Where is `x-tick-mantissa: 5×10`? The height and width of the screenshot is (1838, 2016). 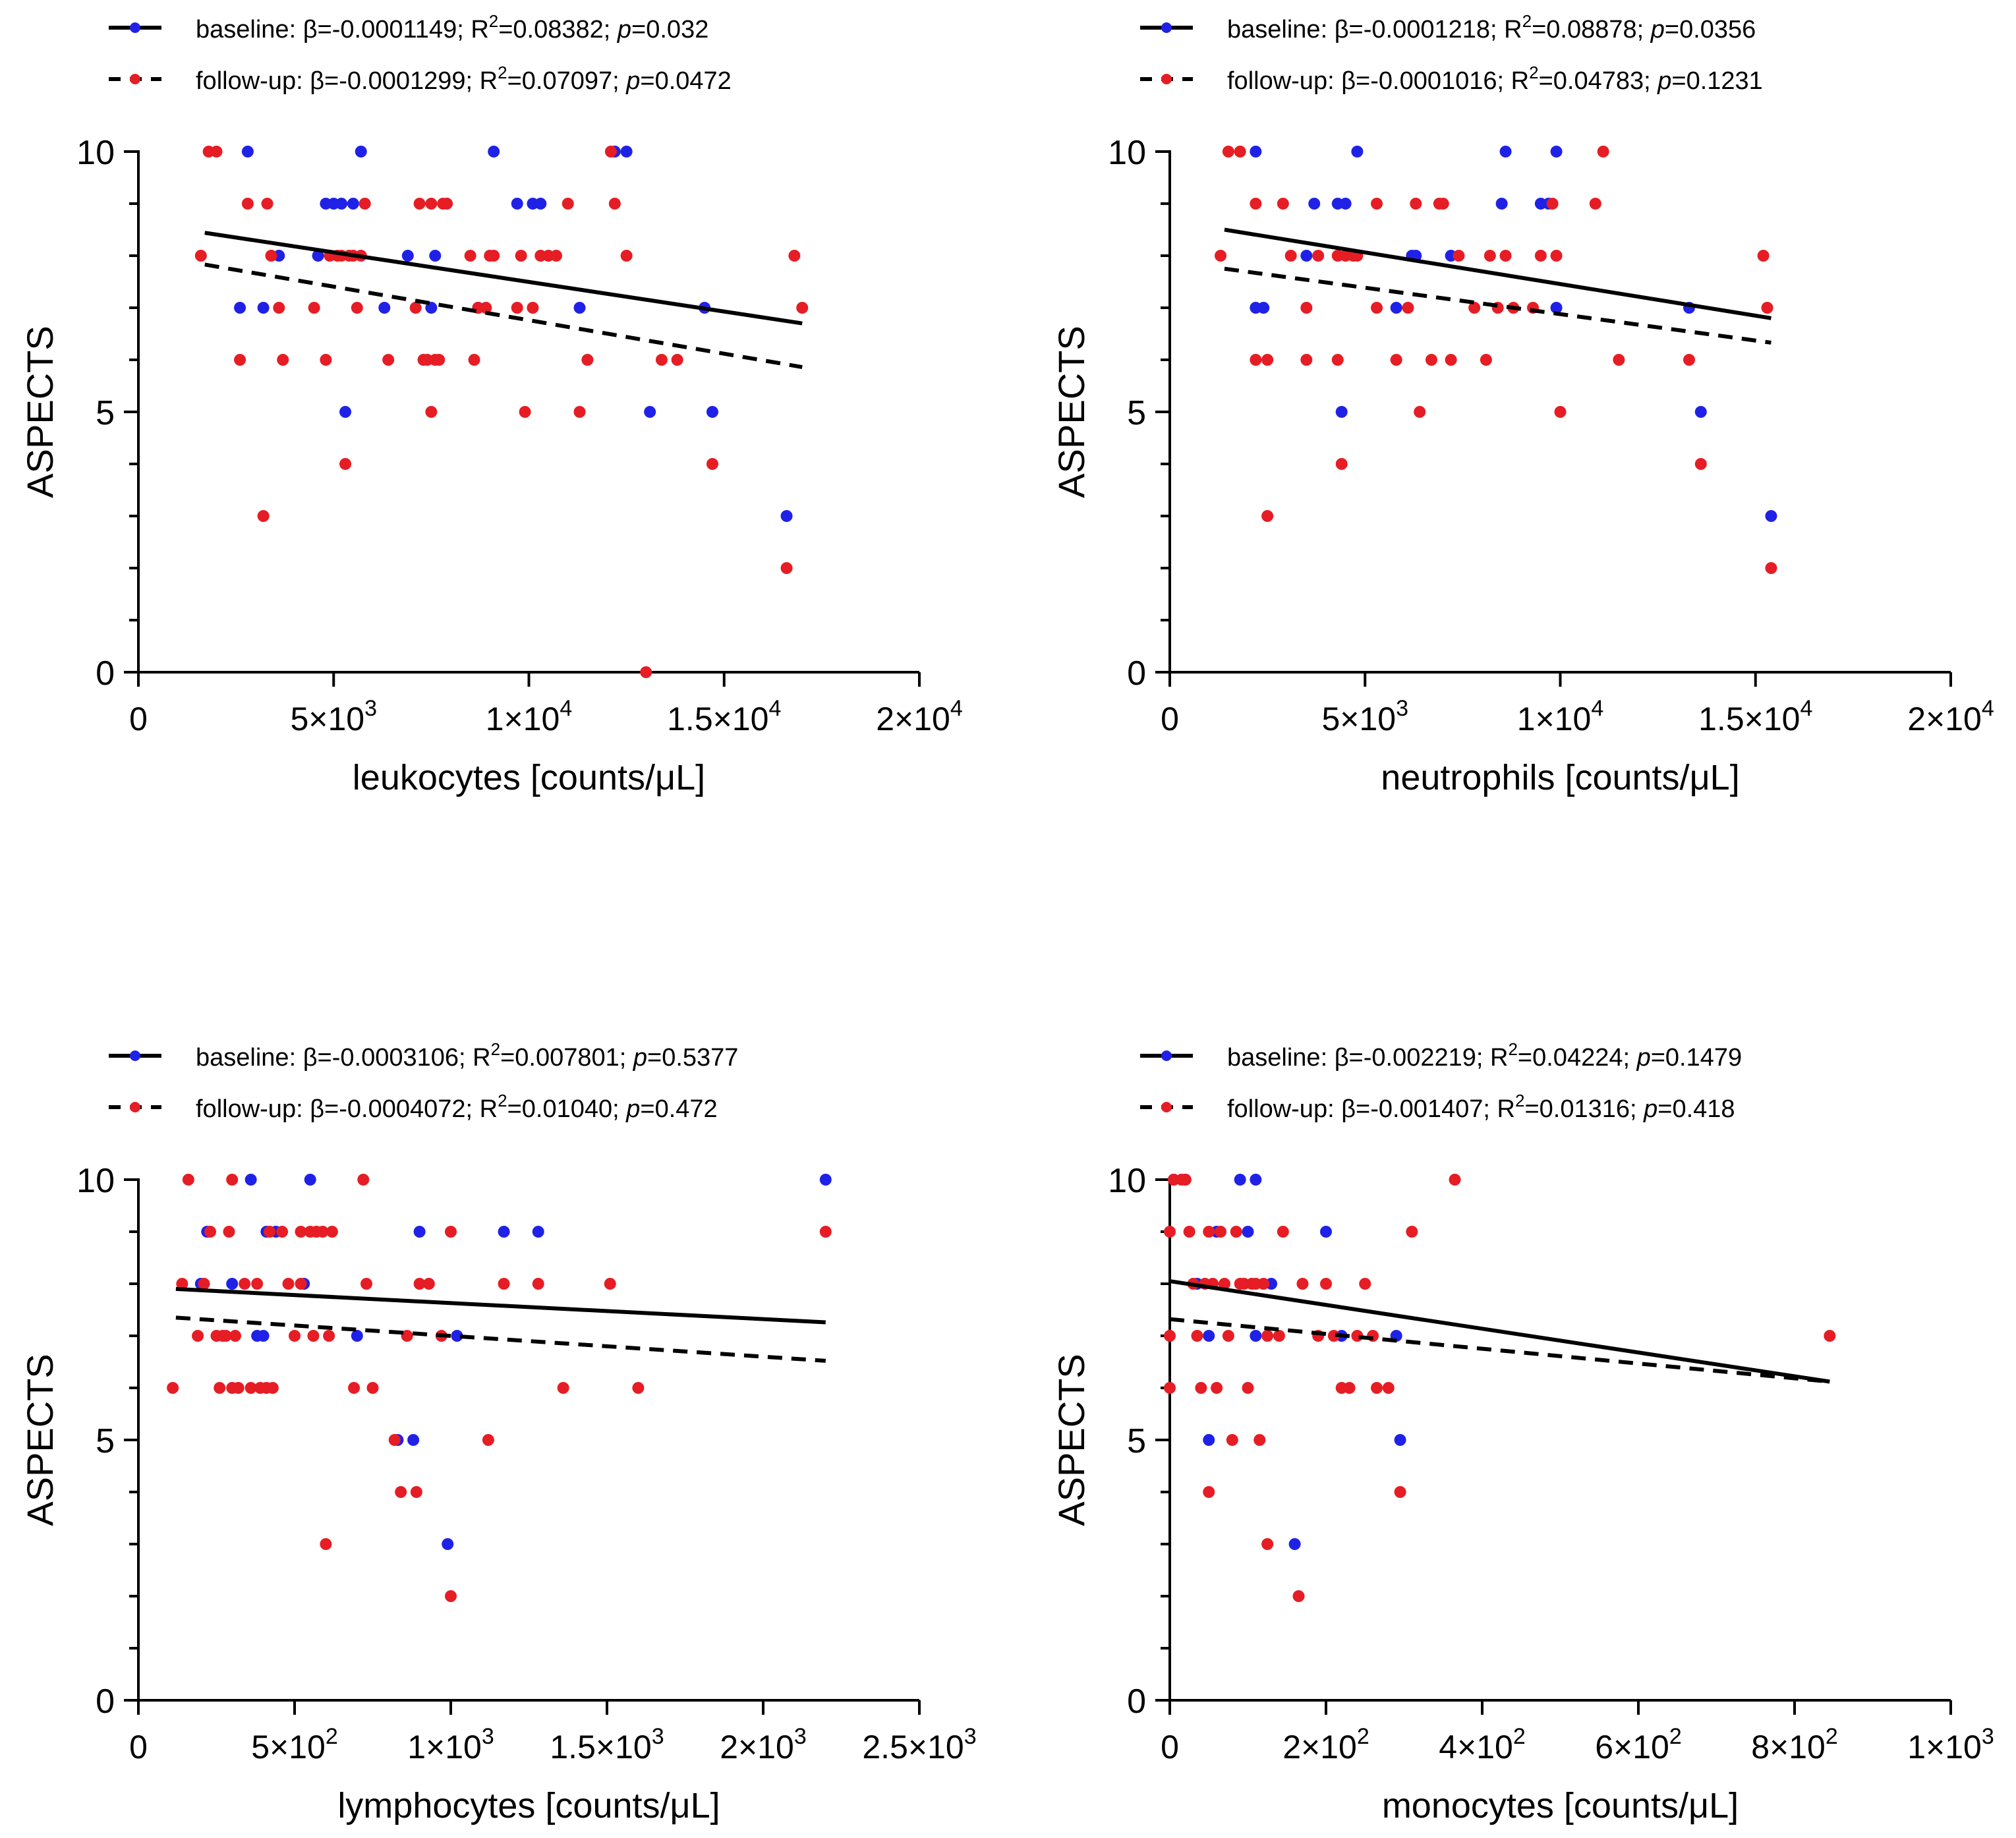 x-tick-mantissa: 5×10 is located at coordinates (288, 1747).